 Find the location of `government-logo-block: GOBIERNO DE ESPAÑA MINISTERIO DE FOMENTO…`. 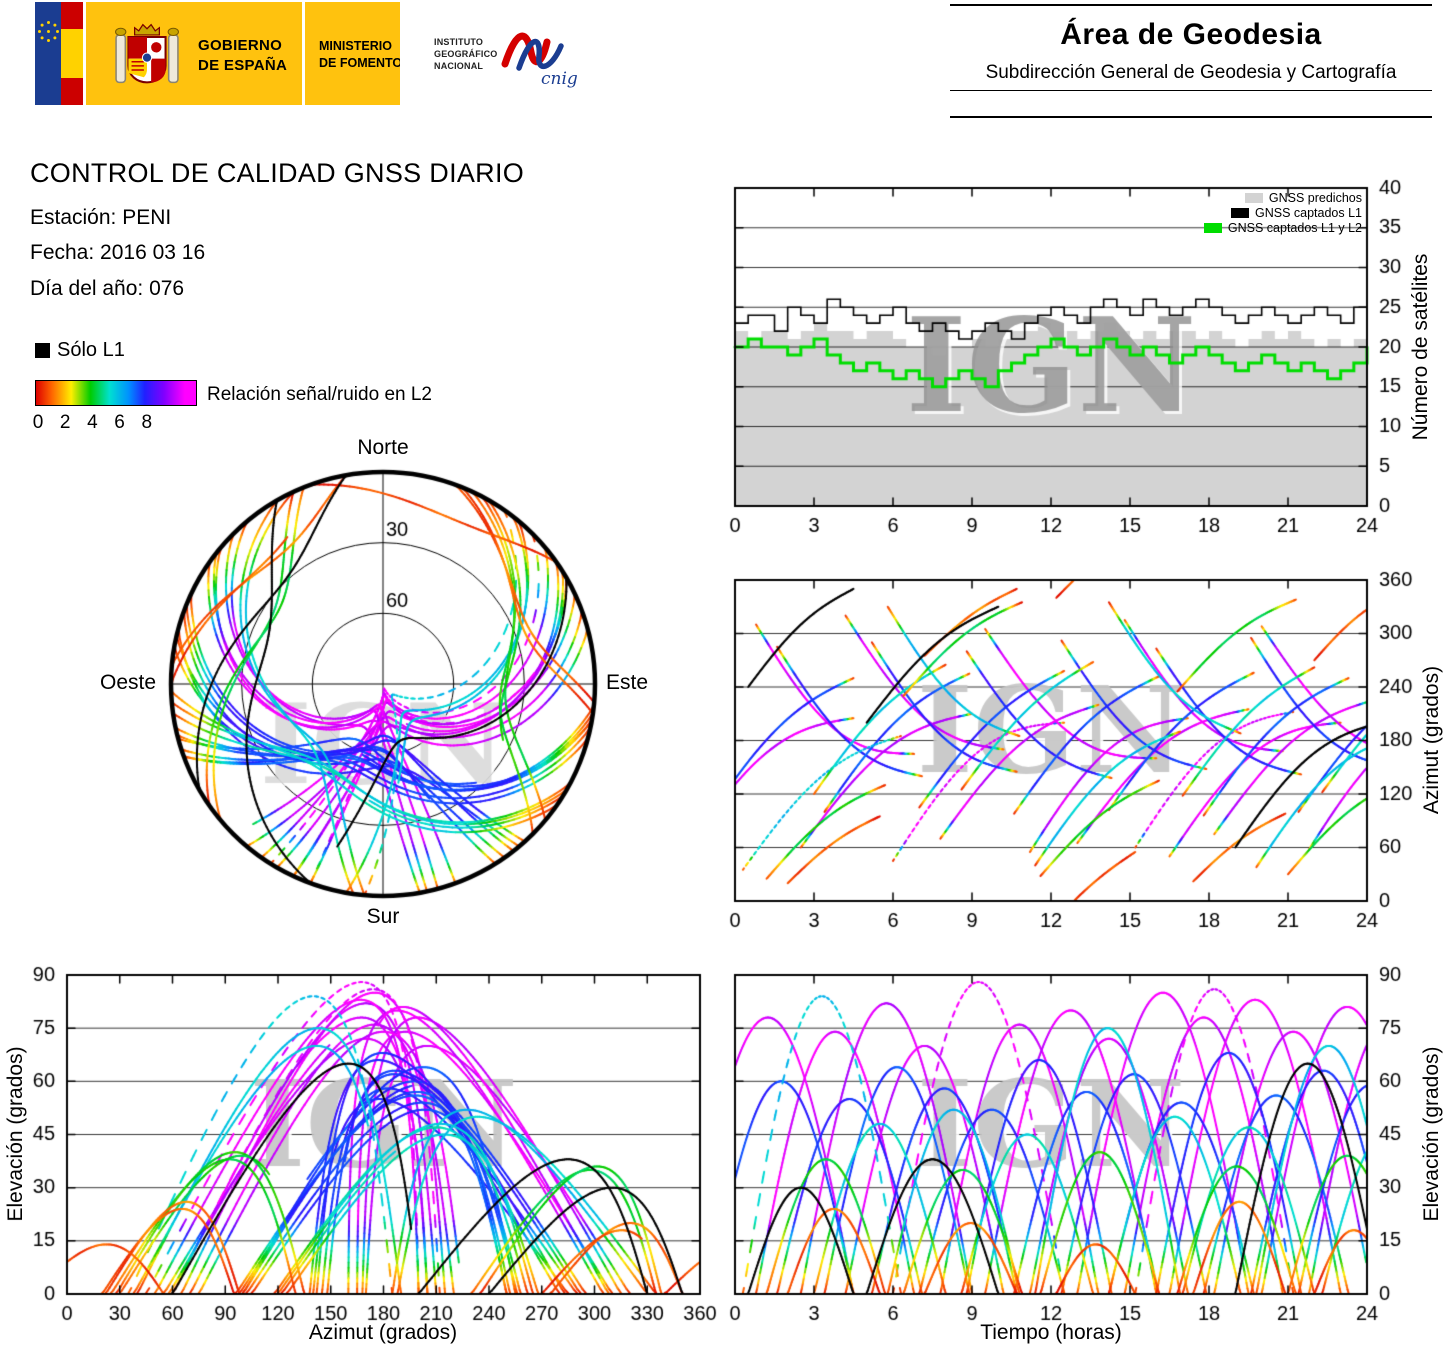

government-logo-block: GOBIERNO DE ESPAÑA MINISTERIO DE FOMENTO… is located at coordinates (309, 53).